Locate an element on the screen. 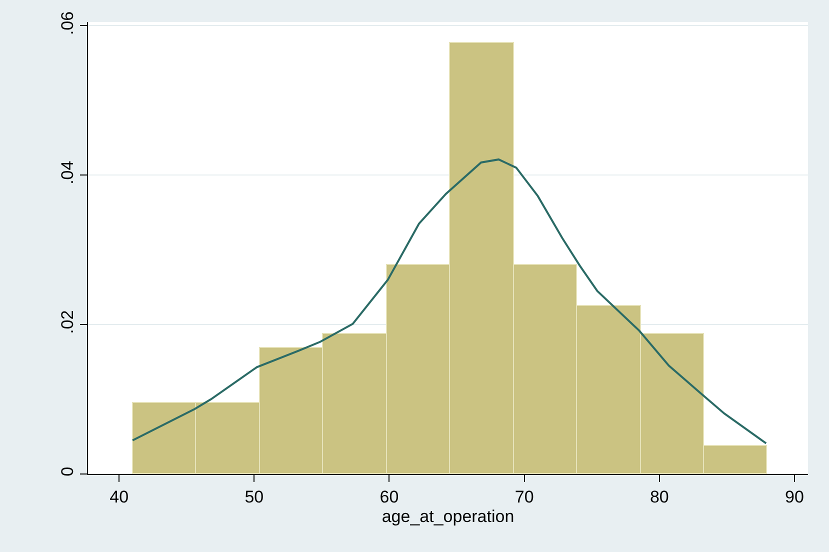 The width and height of the screenshot is (829, 552). x-tick-label: 70 is located at coordinates (524, 496).